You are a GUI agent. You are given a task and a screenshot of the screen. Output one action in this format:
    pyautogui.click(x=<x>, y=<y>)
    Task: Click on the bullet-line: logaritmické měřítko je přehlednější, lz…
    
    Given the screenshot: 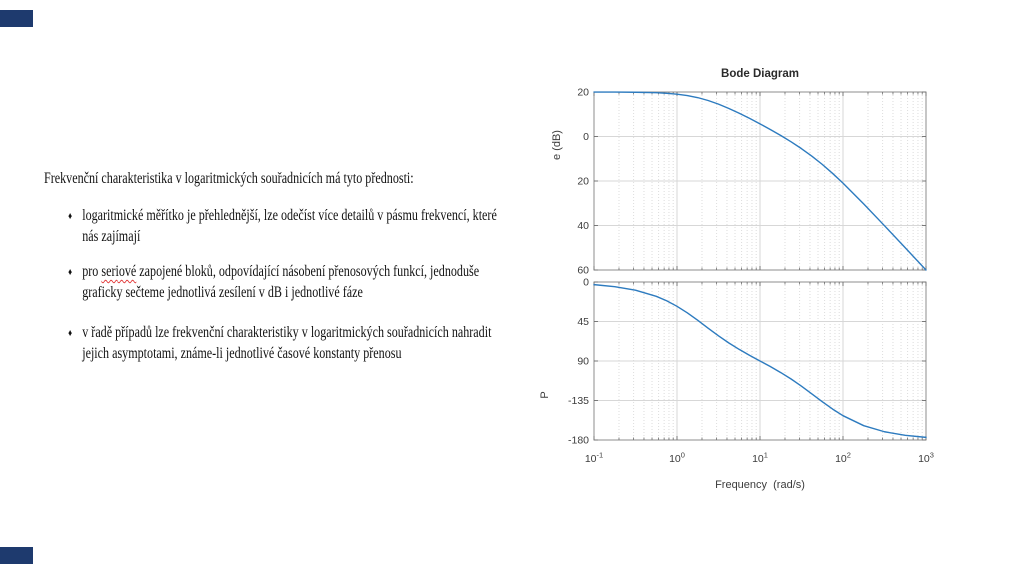 What is the action you would take?
    pyautogui.click(x=289, y=215)
    